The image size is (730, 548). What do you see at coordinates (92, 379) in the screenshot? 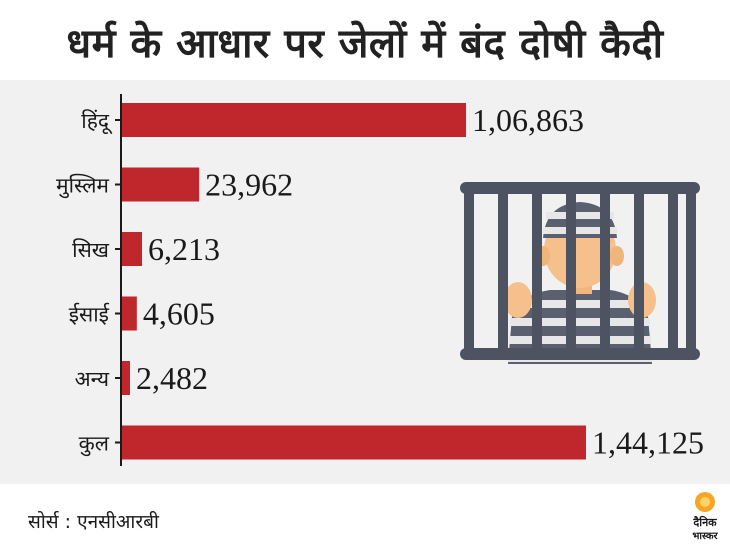
I see `category-label: अन्य` at bounding box center [92, 379].